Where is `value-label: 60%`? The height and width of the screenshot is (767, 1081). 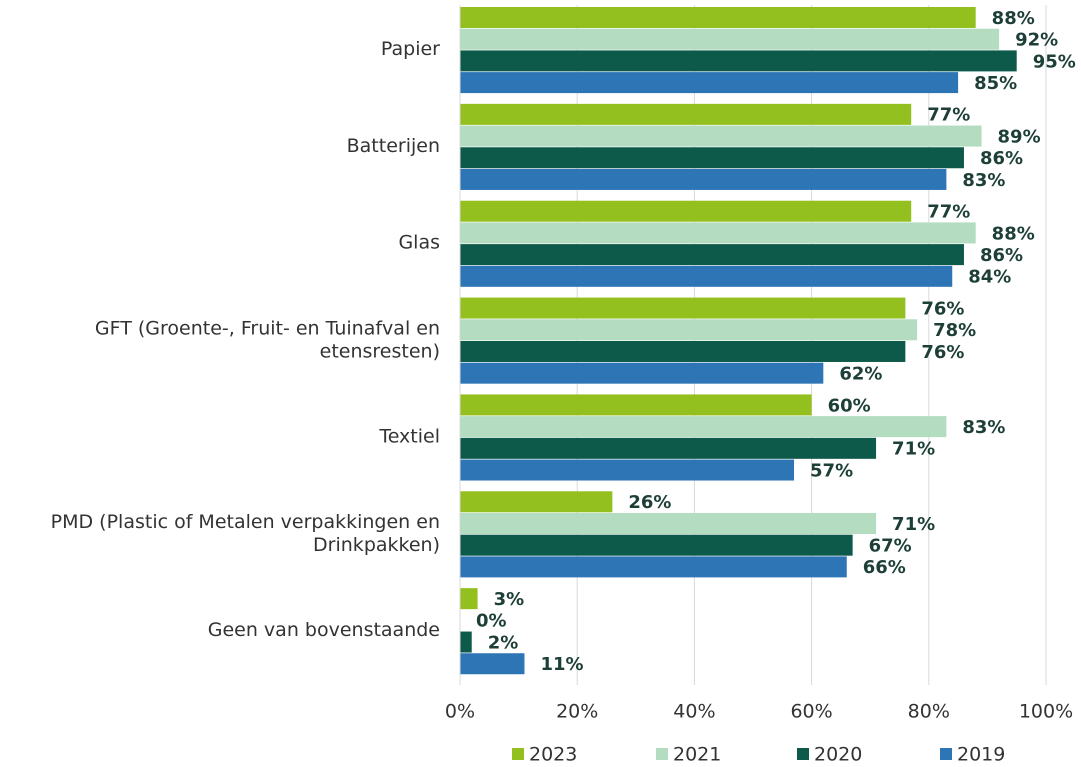 value-label: 60% is located at coordinates (849, 405).